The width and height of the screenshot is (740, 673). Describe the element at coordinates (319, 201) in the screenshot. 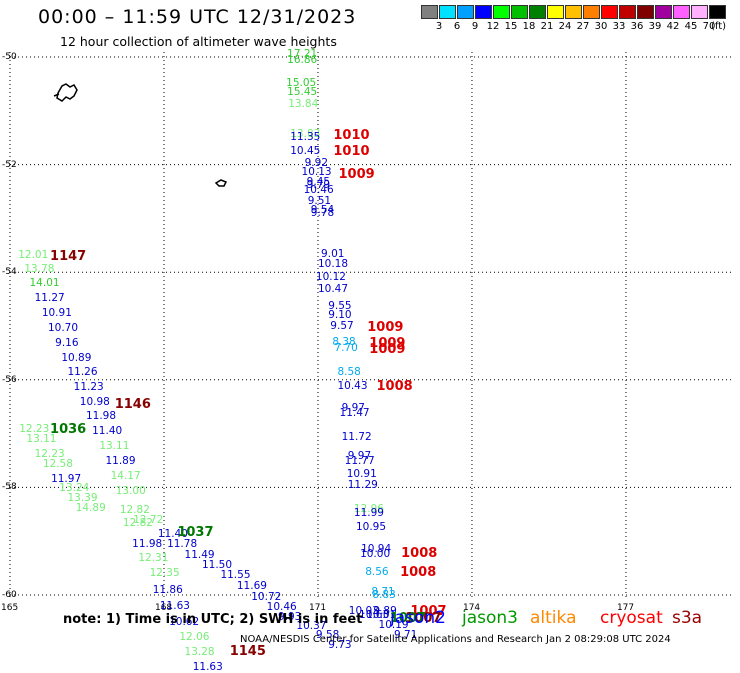

I see `wave-height-label: 9.51` at that location.